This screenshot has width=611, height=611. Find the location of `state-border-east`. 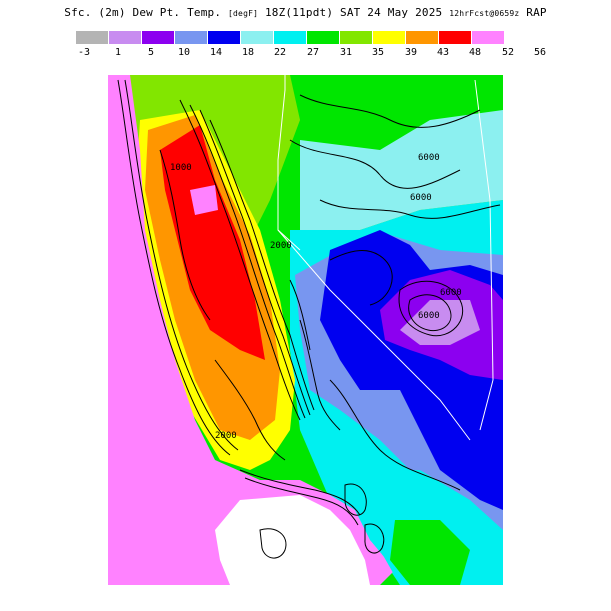

state-border-east is located at coordinates (484, 255).